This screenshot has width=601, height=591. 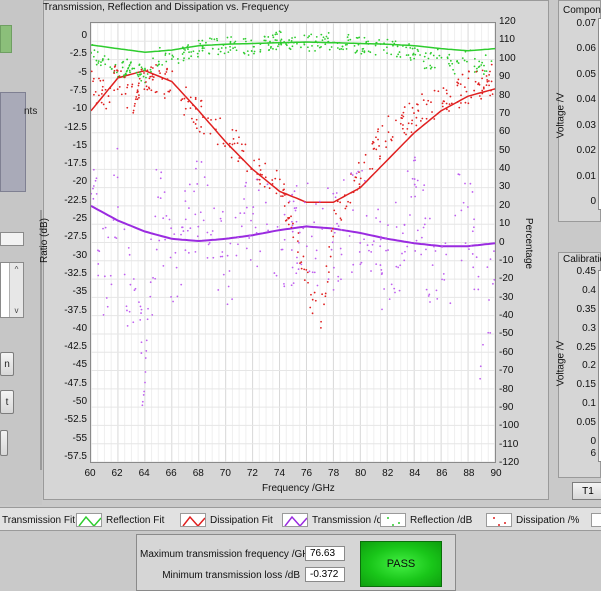 What do you see at coordinates (586, 491) in the screenshot?
I see `t1-button: T1` at bounding box center [586, 491].